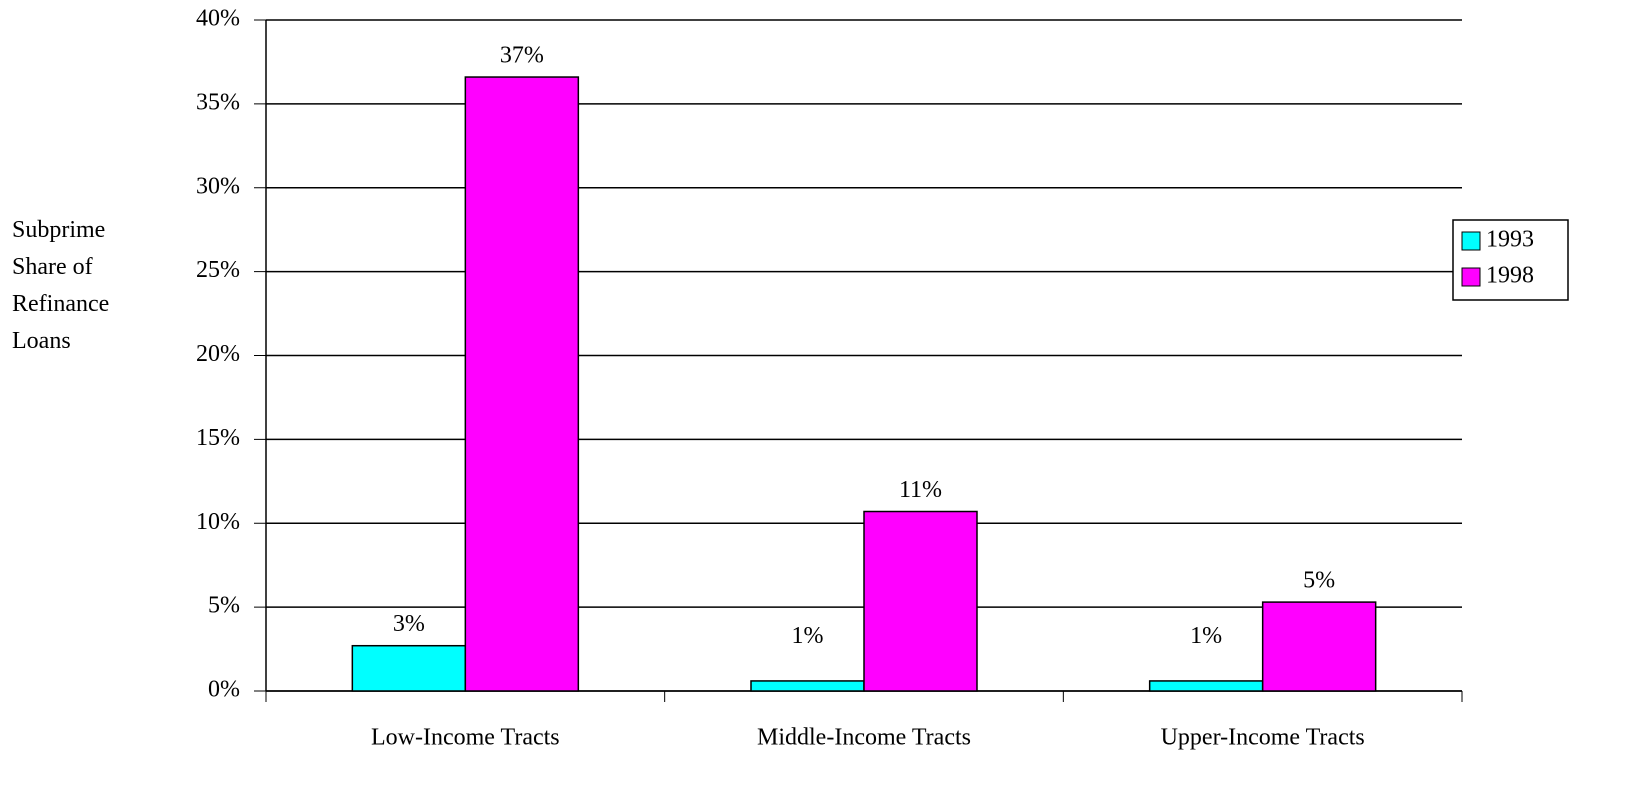  What do you see at coordinates (224, 606) in the screenshot?
I see `y-tick-label: 5%` at bounding box center [224, 606].